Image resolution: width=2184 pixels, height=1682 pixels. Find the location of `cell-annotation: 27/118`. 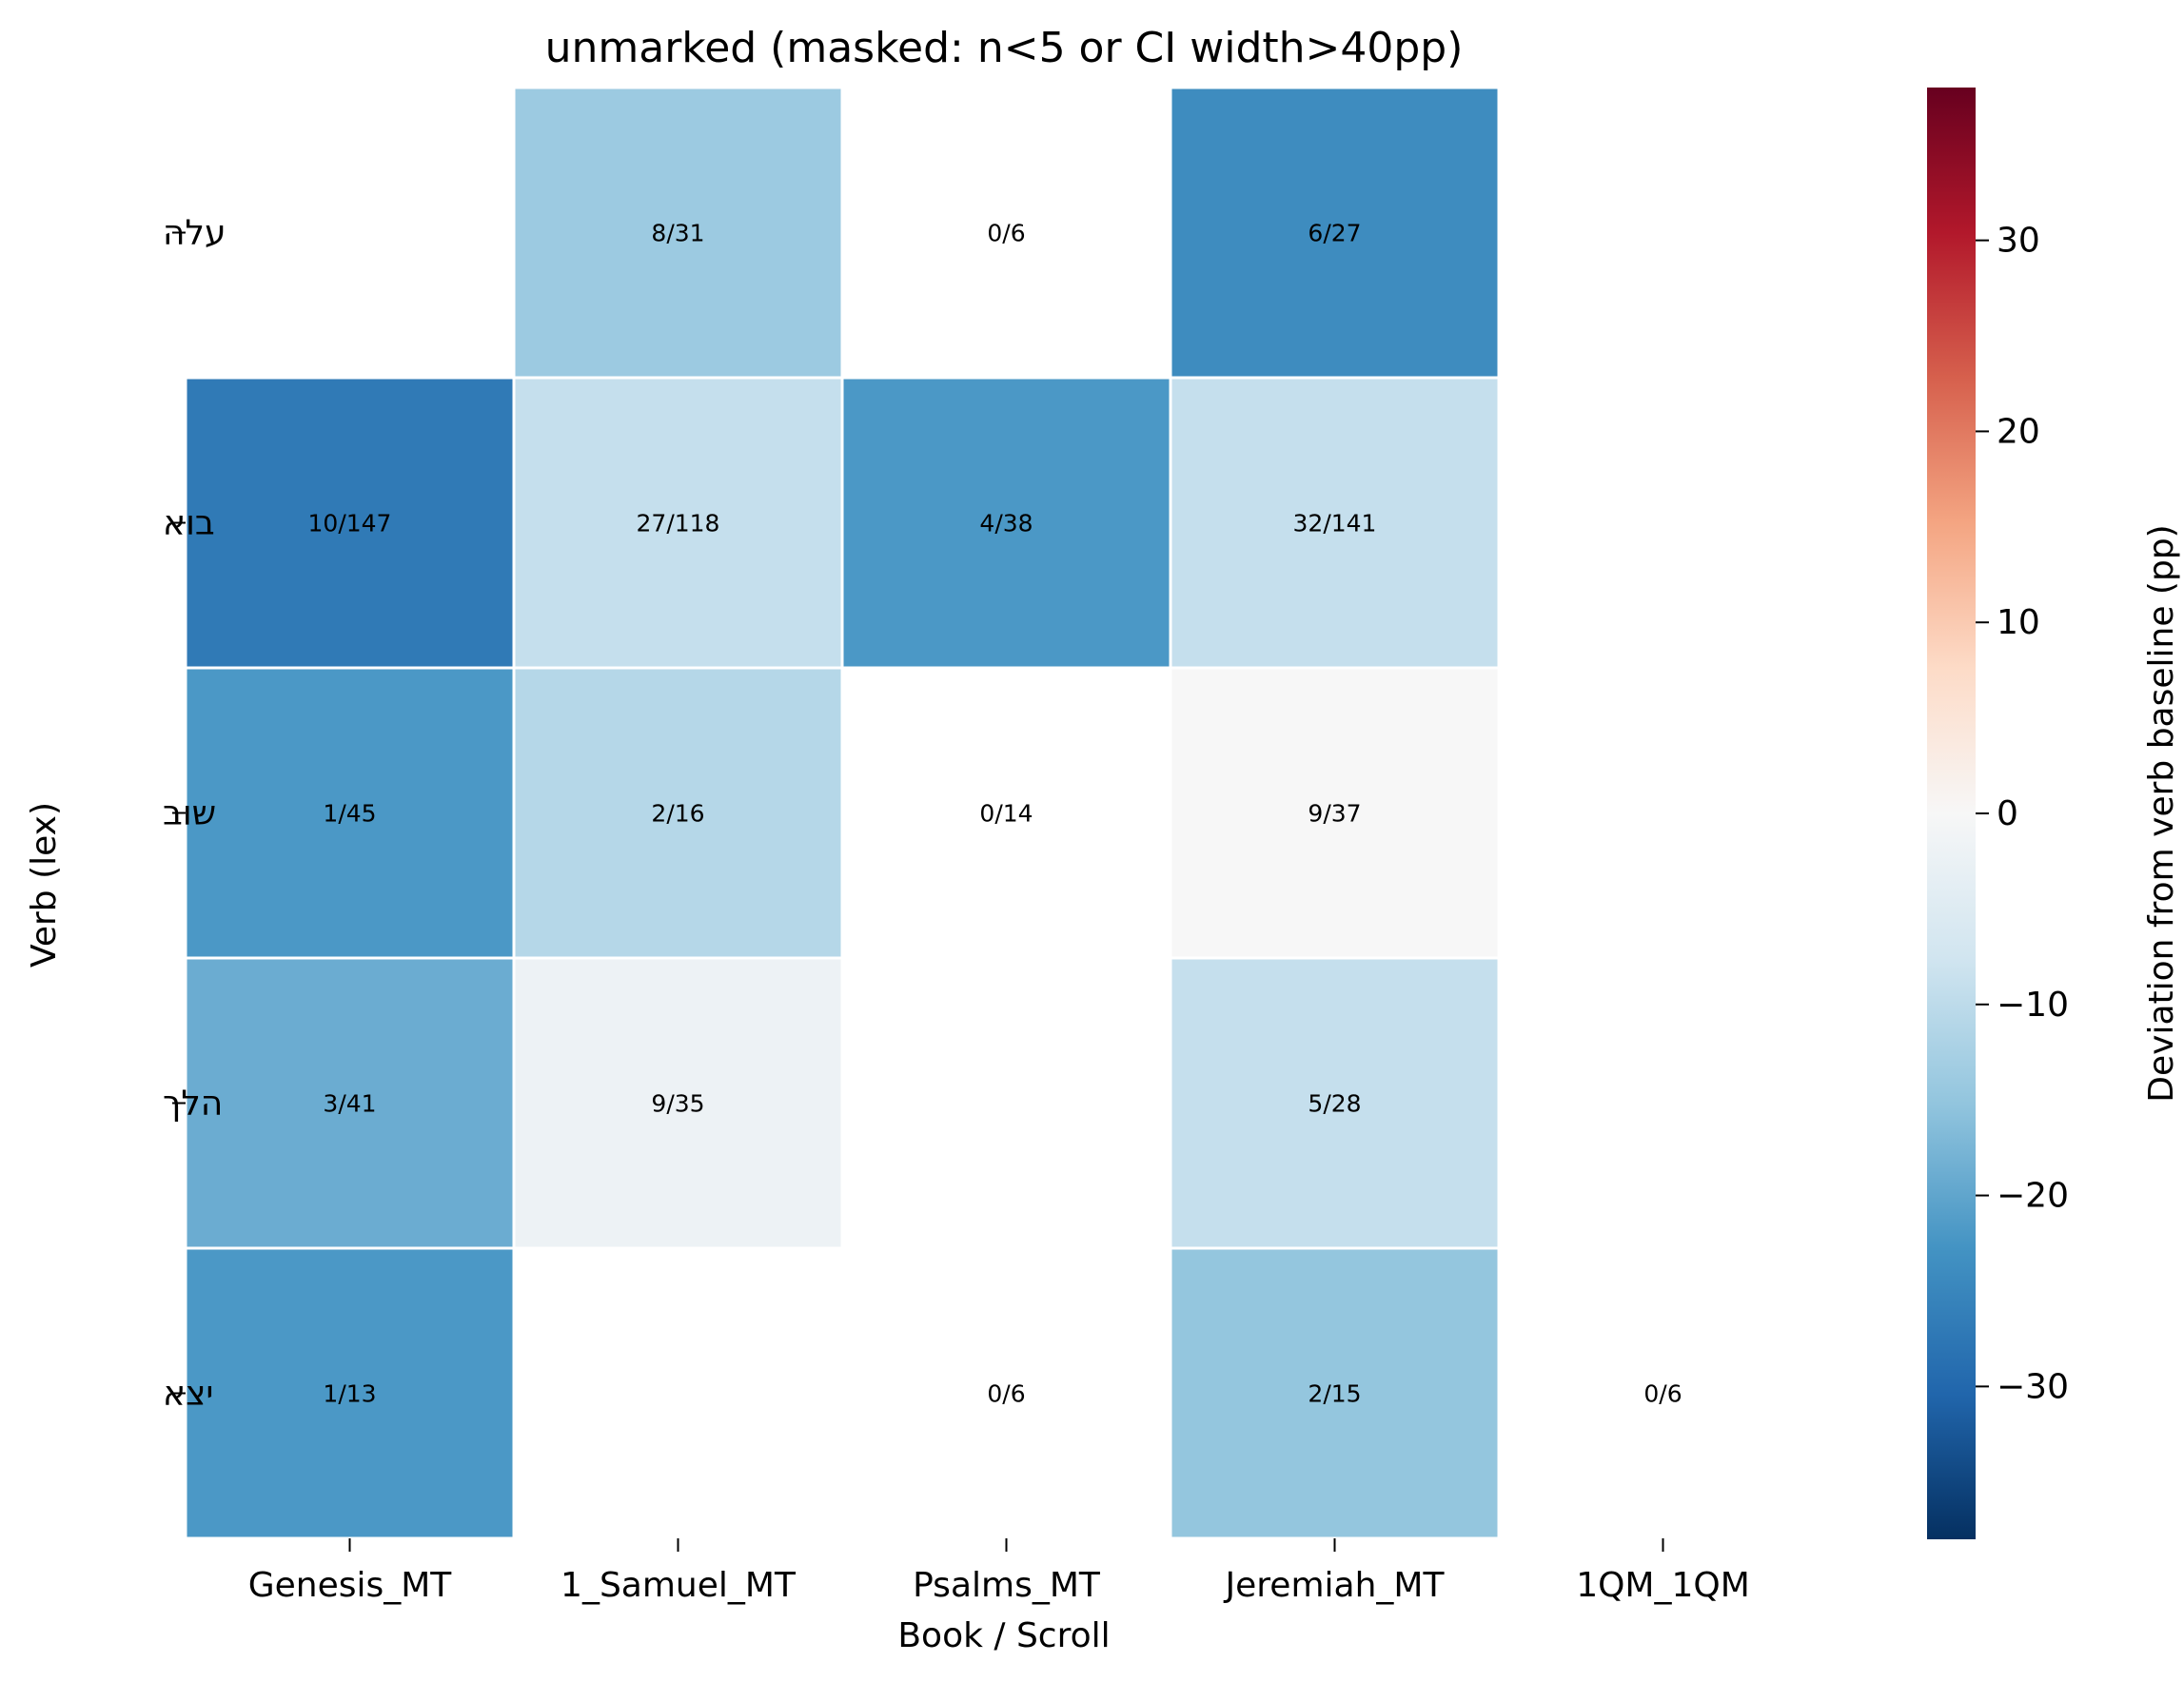

cell-annotation: 27/118 is located at coordinates (678, 524).